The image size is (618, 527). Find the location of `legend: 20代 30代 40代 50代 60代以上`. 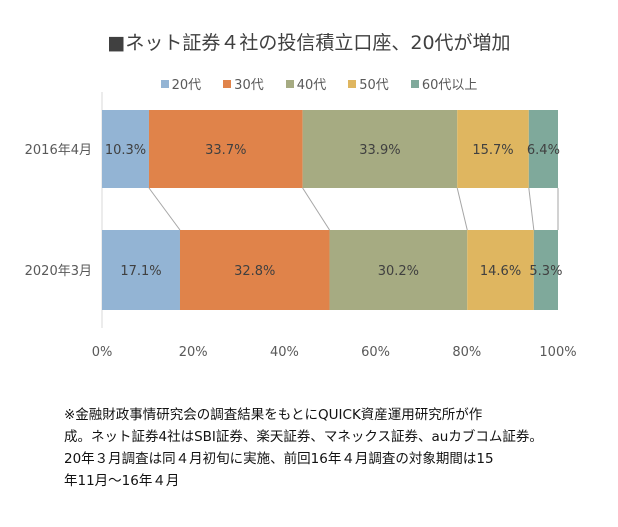

legend: 20代 30代 40代 50代 60代以上 is located at coordinates (309, 83).